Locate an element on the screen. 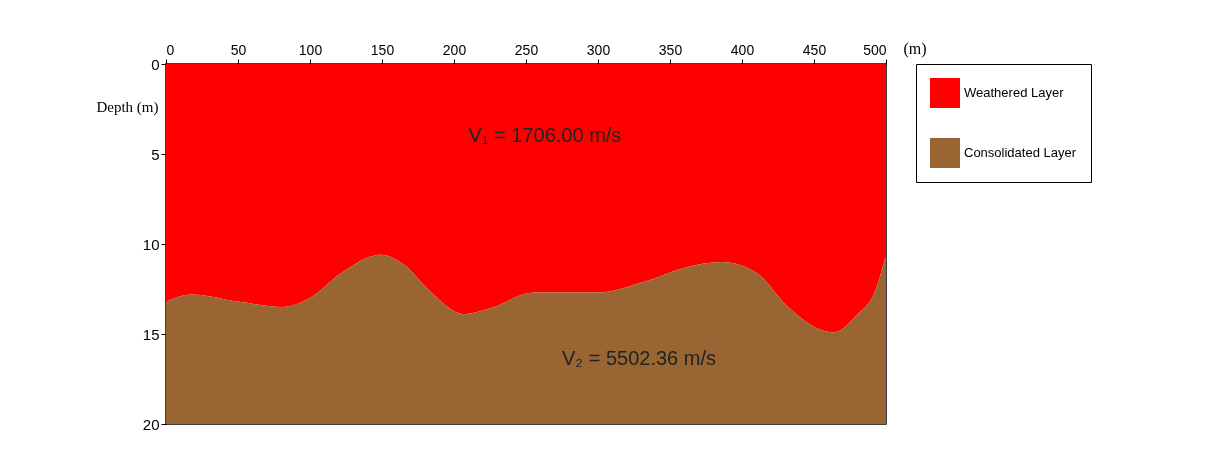 This screenshot has width=1208, height=452. y-tick-label: 15 is located at coordinates (151, 334).